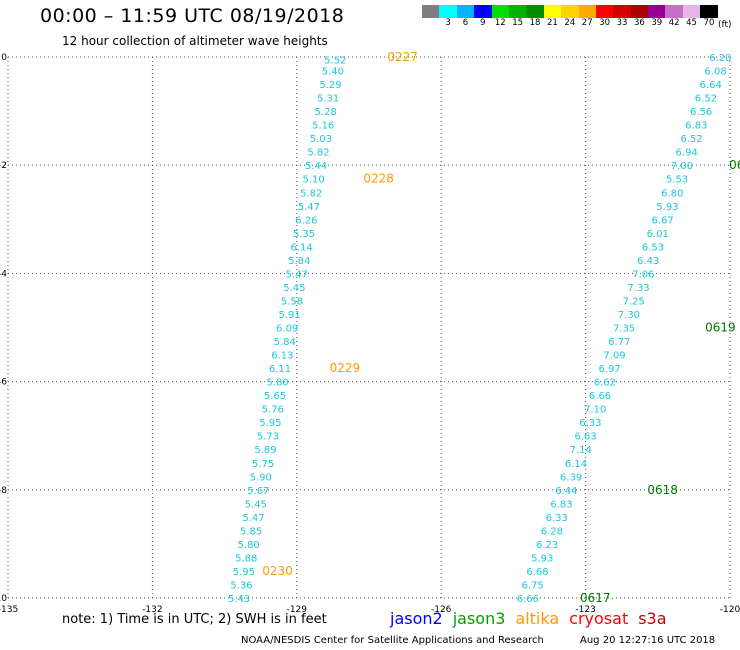 This screenshot has width=740, height=650. Describe the element at coordinates (542, 558) in the screenshot. I see `wave-height-label: 5.93` at that location.